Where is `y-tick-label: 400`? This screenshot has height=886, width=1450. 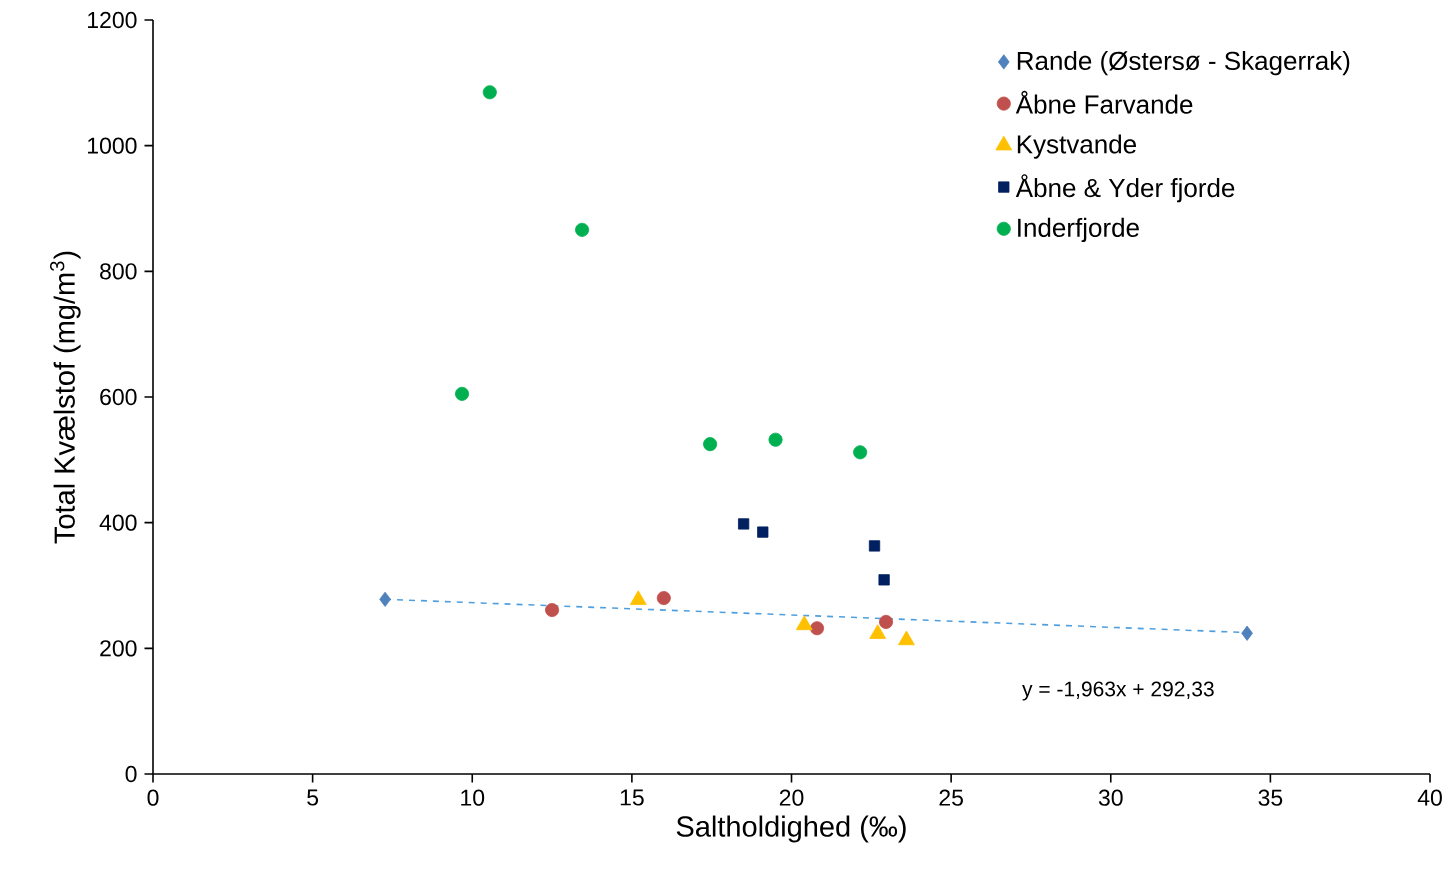
y-tick-label: 400 is located at coordinates (118, 522).